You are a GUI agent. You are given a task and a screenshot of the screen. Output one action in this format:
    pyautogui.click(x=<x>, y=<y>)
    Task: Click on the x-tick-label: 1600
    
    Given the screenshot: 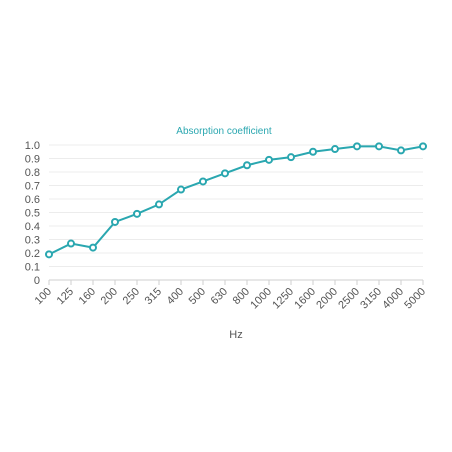 What is the action you would take?
    pyautogui.click(x=305, y=299)
    